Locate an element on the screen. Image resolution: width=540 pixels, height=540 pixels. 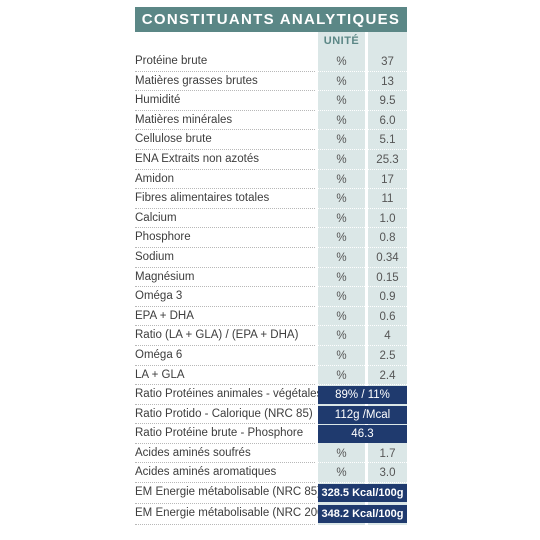
row-label: Matières grasses brutes is located at coordinates (196, 80).